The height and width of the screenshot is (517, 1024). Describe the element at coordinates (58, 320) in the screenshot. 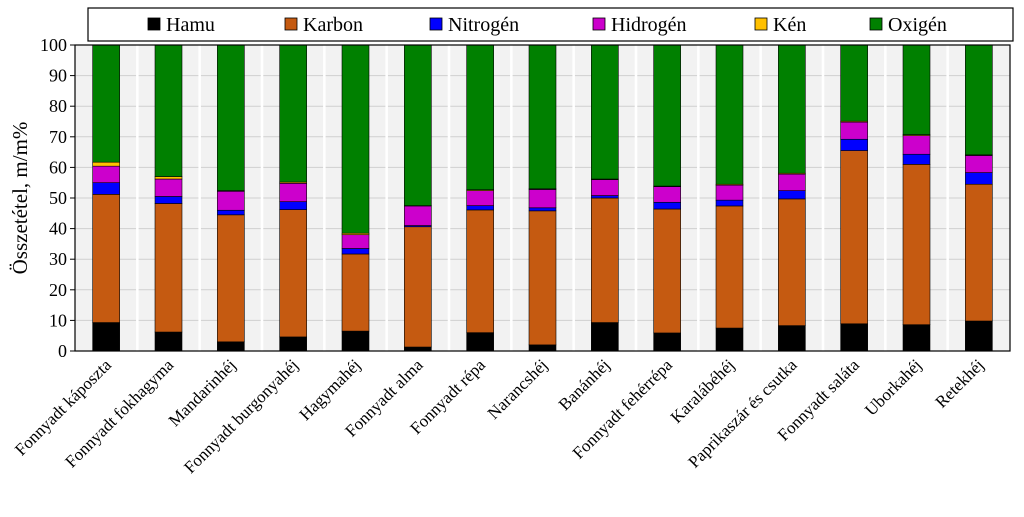

I see `y-tick-label: 10` at that location.